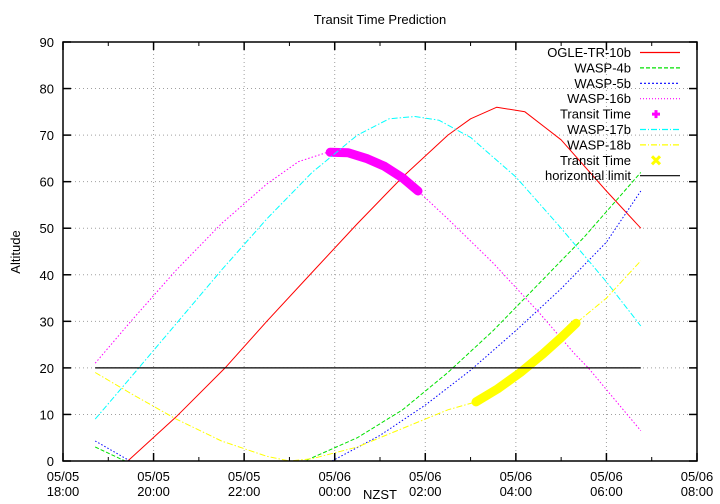 Image resolution: width=720 pixels, height=504 pixels. I want to click on legend-label: WASP-4b, so click(602, 67).